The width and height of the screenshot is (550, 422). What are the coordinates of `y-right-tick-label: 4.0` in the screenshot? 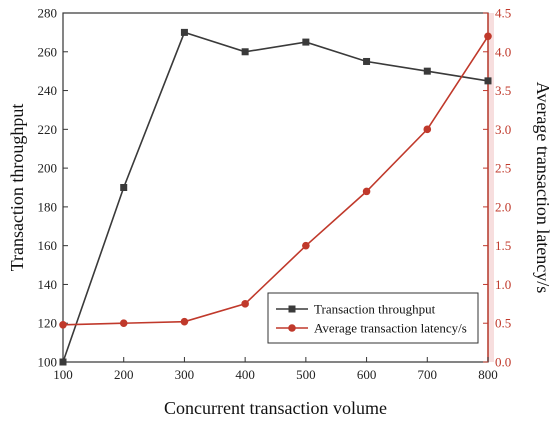 It's located at (503, 51).